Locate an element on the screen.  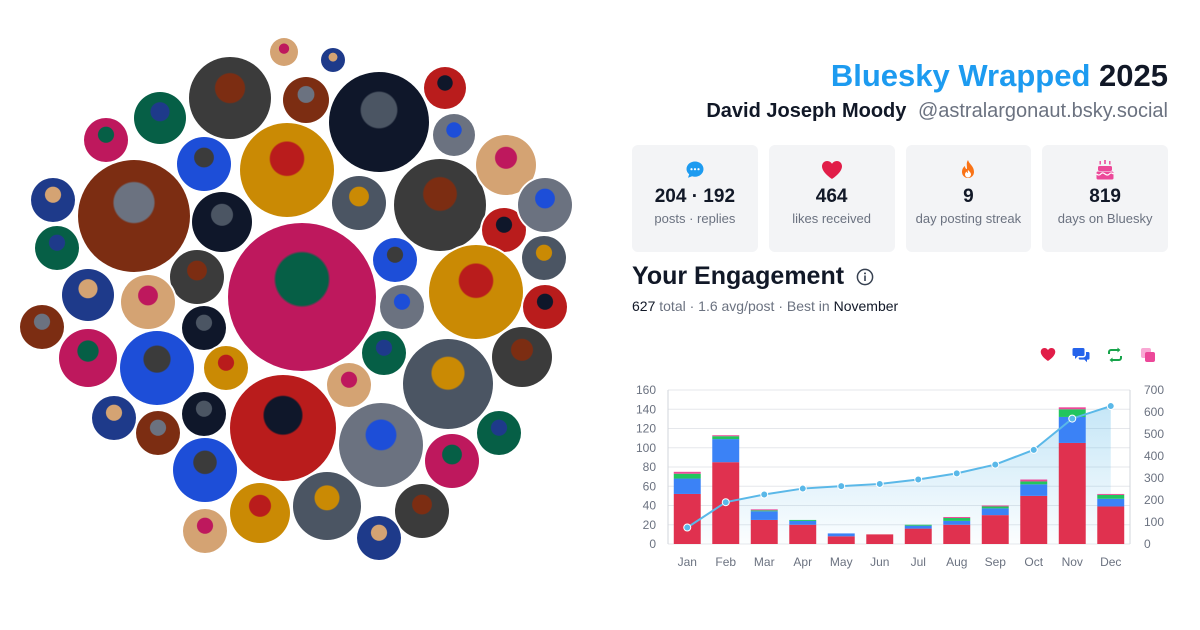
x-tick-label: Jul is located at coordinates (918, 562).